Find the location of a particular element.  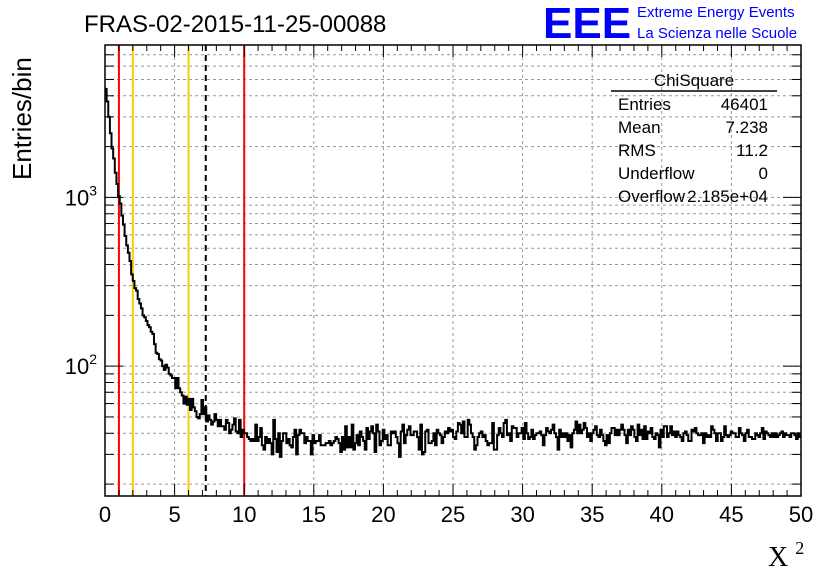

x-axis-label-exponent: 2 is located at coordinates (799, 548).